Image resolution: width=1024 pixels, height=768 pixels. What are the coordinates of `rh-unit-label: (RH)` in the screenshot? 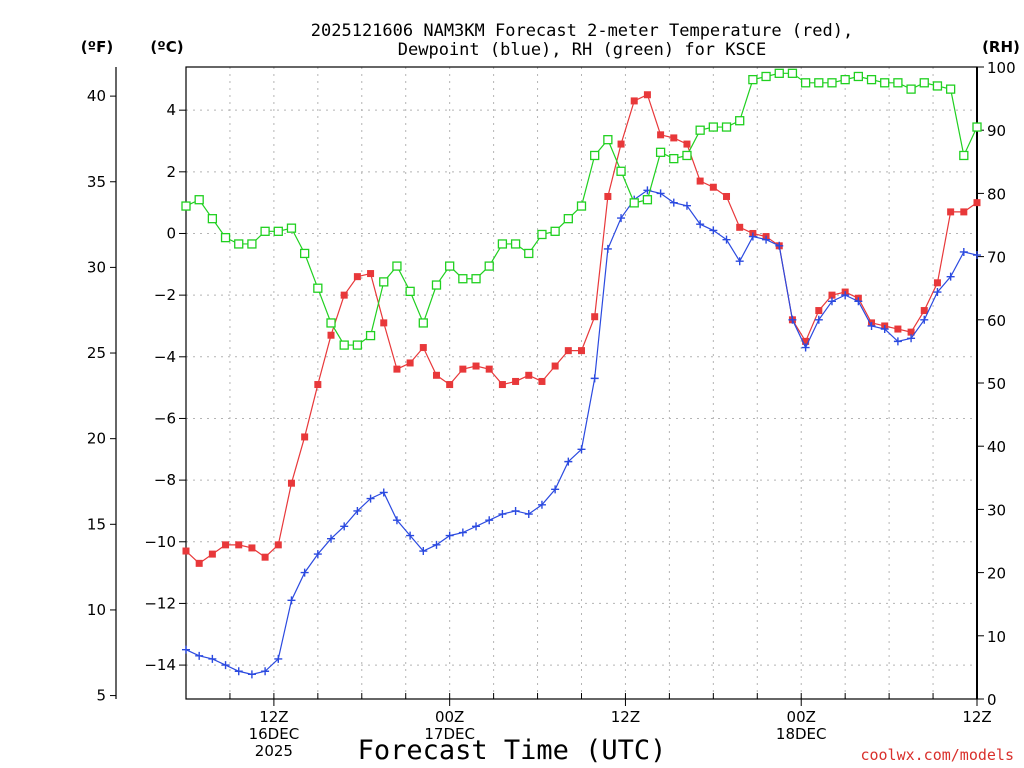 It's located at (1001, 47).